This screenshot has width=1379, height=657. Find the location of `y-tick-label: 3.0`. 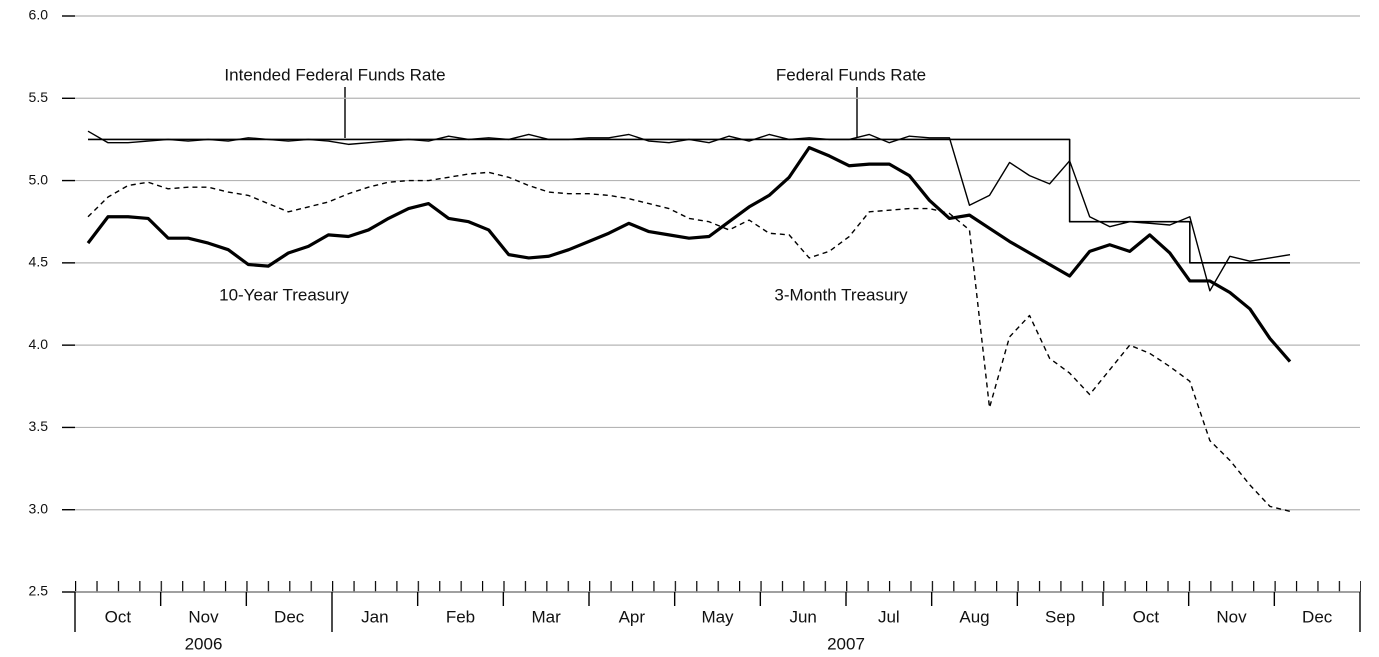

y-tick-label: 3.0 is located at coordinates (39, 508).